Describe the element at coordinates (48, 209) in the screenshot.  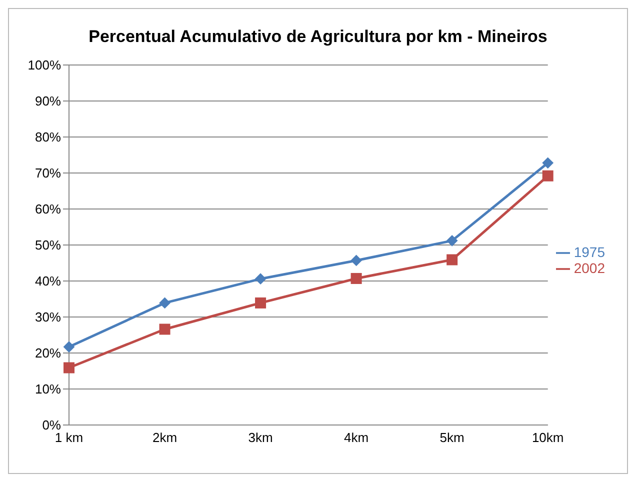
I see `y-tick-label: 60%` at that location.